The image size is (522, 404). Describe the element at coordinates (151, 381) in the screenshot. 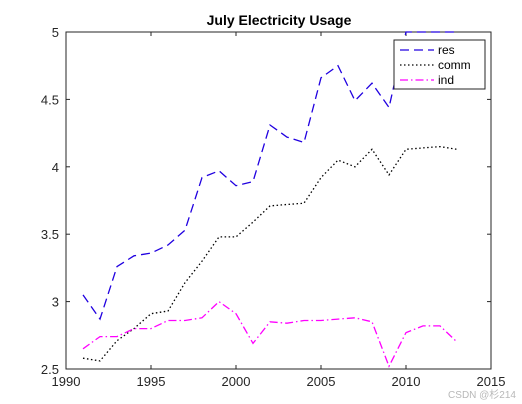

I see `x-tick-label: 1995` at that location.